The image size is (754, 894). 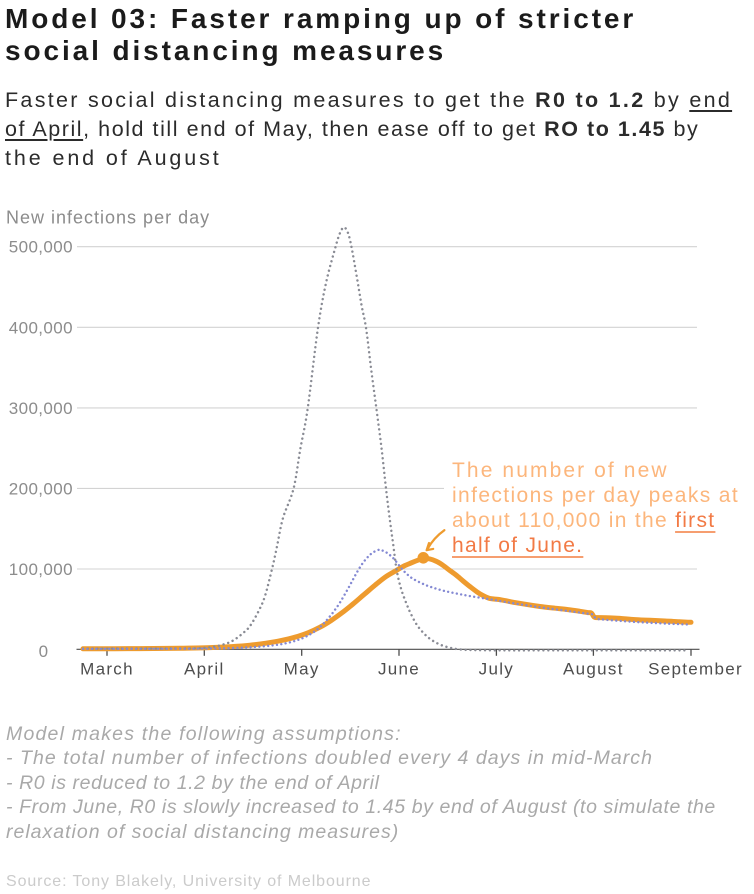 I want to click on svg-text: 100,000, so click(x=41, y=569).